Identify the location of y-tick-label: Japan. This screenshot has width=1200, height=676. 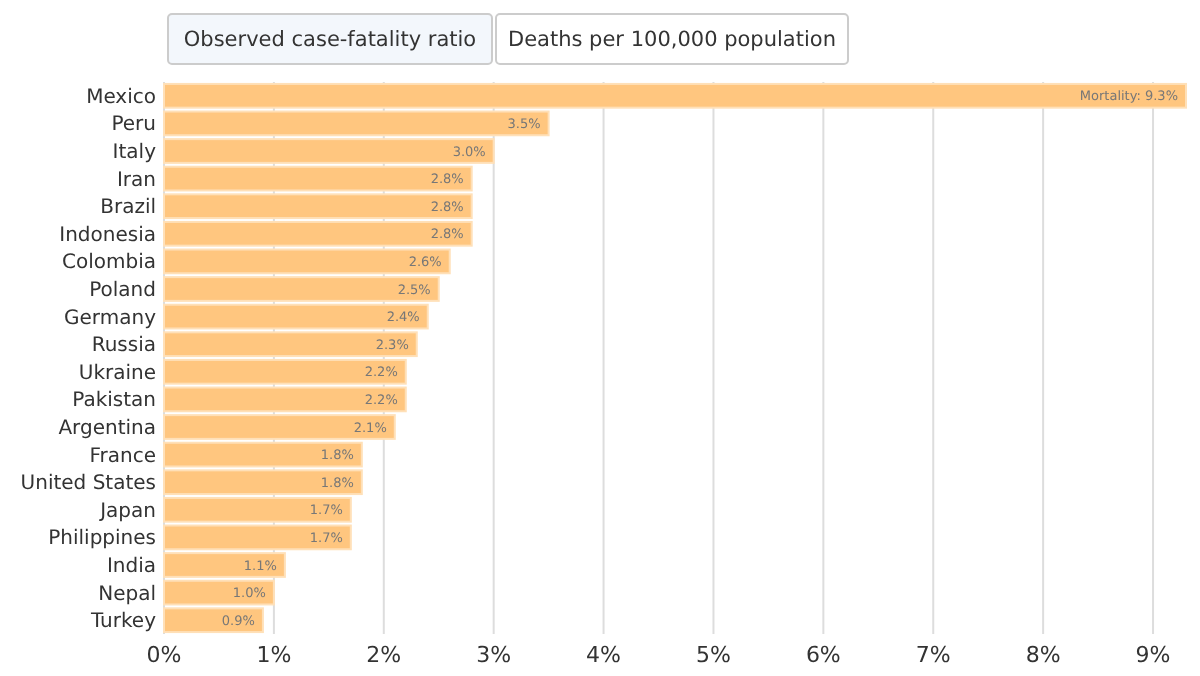
(127, 511).